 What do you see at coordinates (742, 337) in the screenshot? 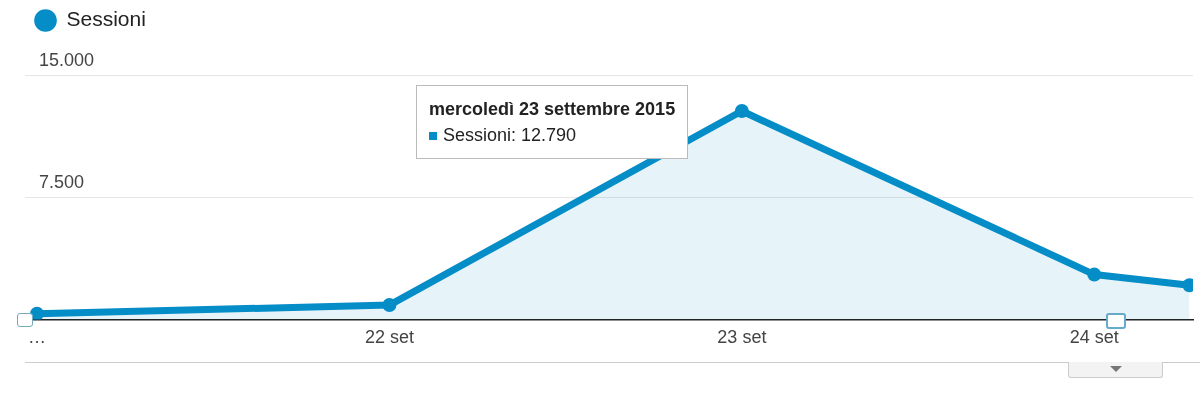
I see `x-tick-label: 23 set` at bounding box center [742, 337].